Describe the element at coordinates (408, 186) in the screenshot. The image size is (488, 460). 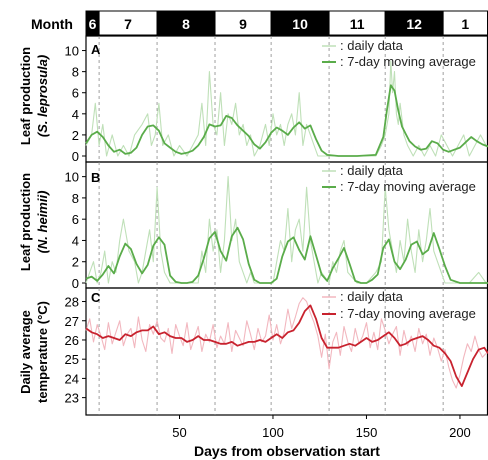
I see `panel-b-legend-avg: : 7-day moving average` at that location.